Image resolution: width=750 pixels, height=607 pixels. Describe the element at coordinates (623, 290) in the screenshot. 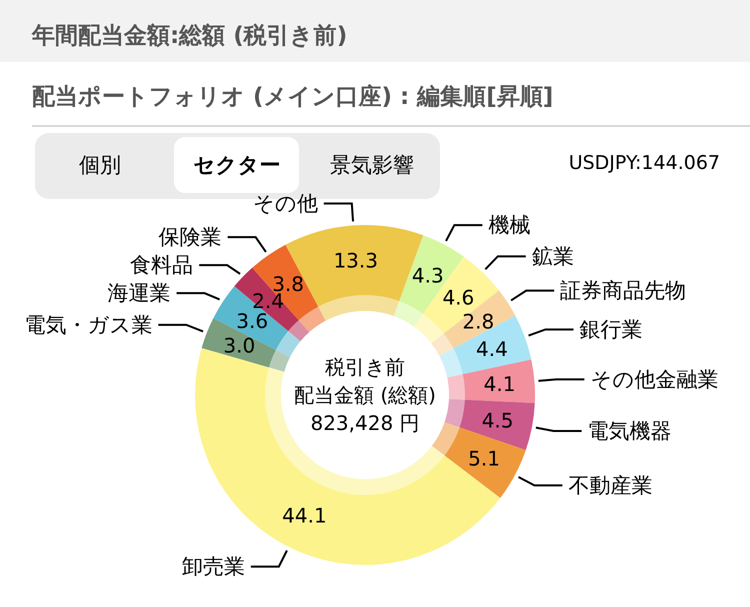

I see `slice-label: 証券商品先物` at that location.